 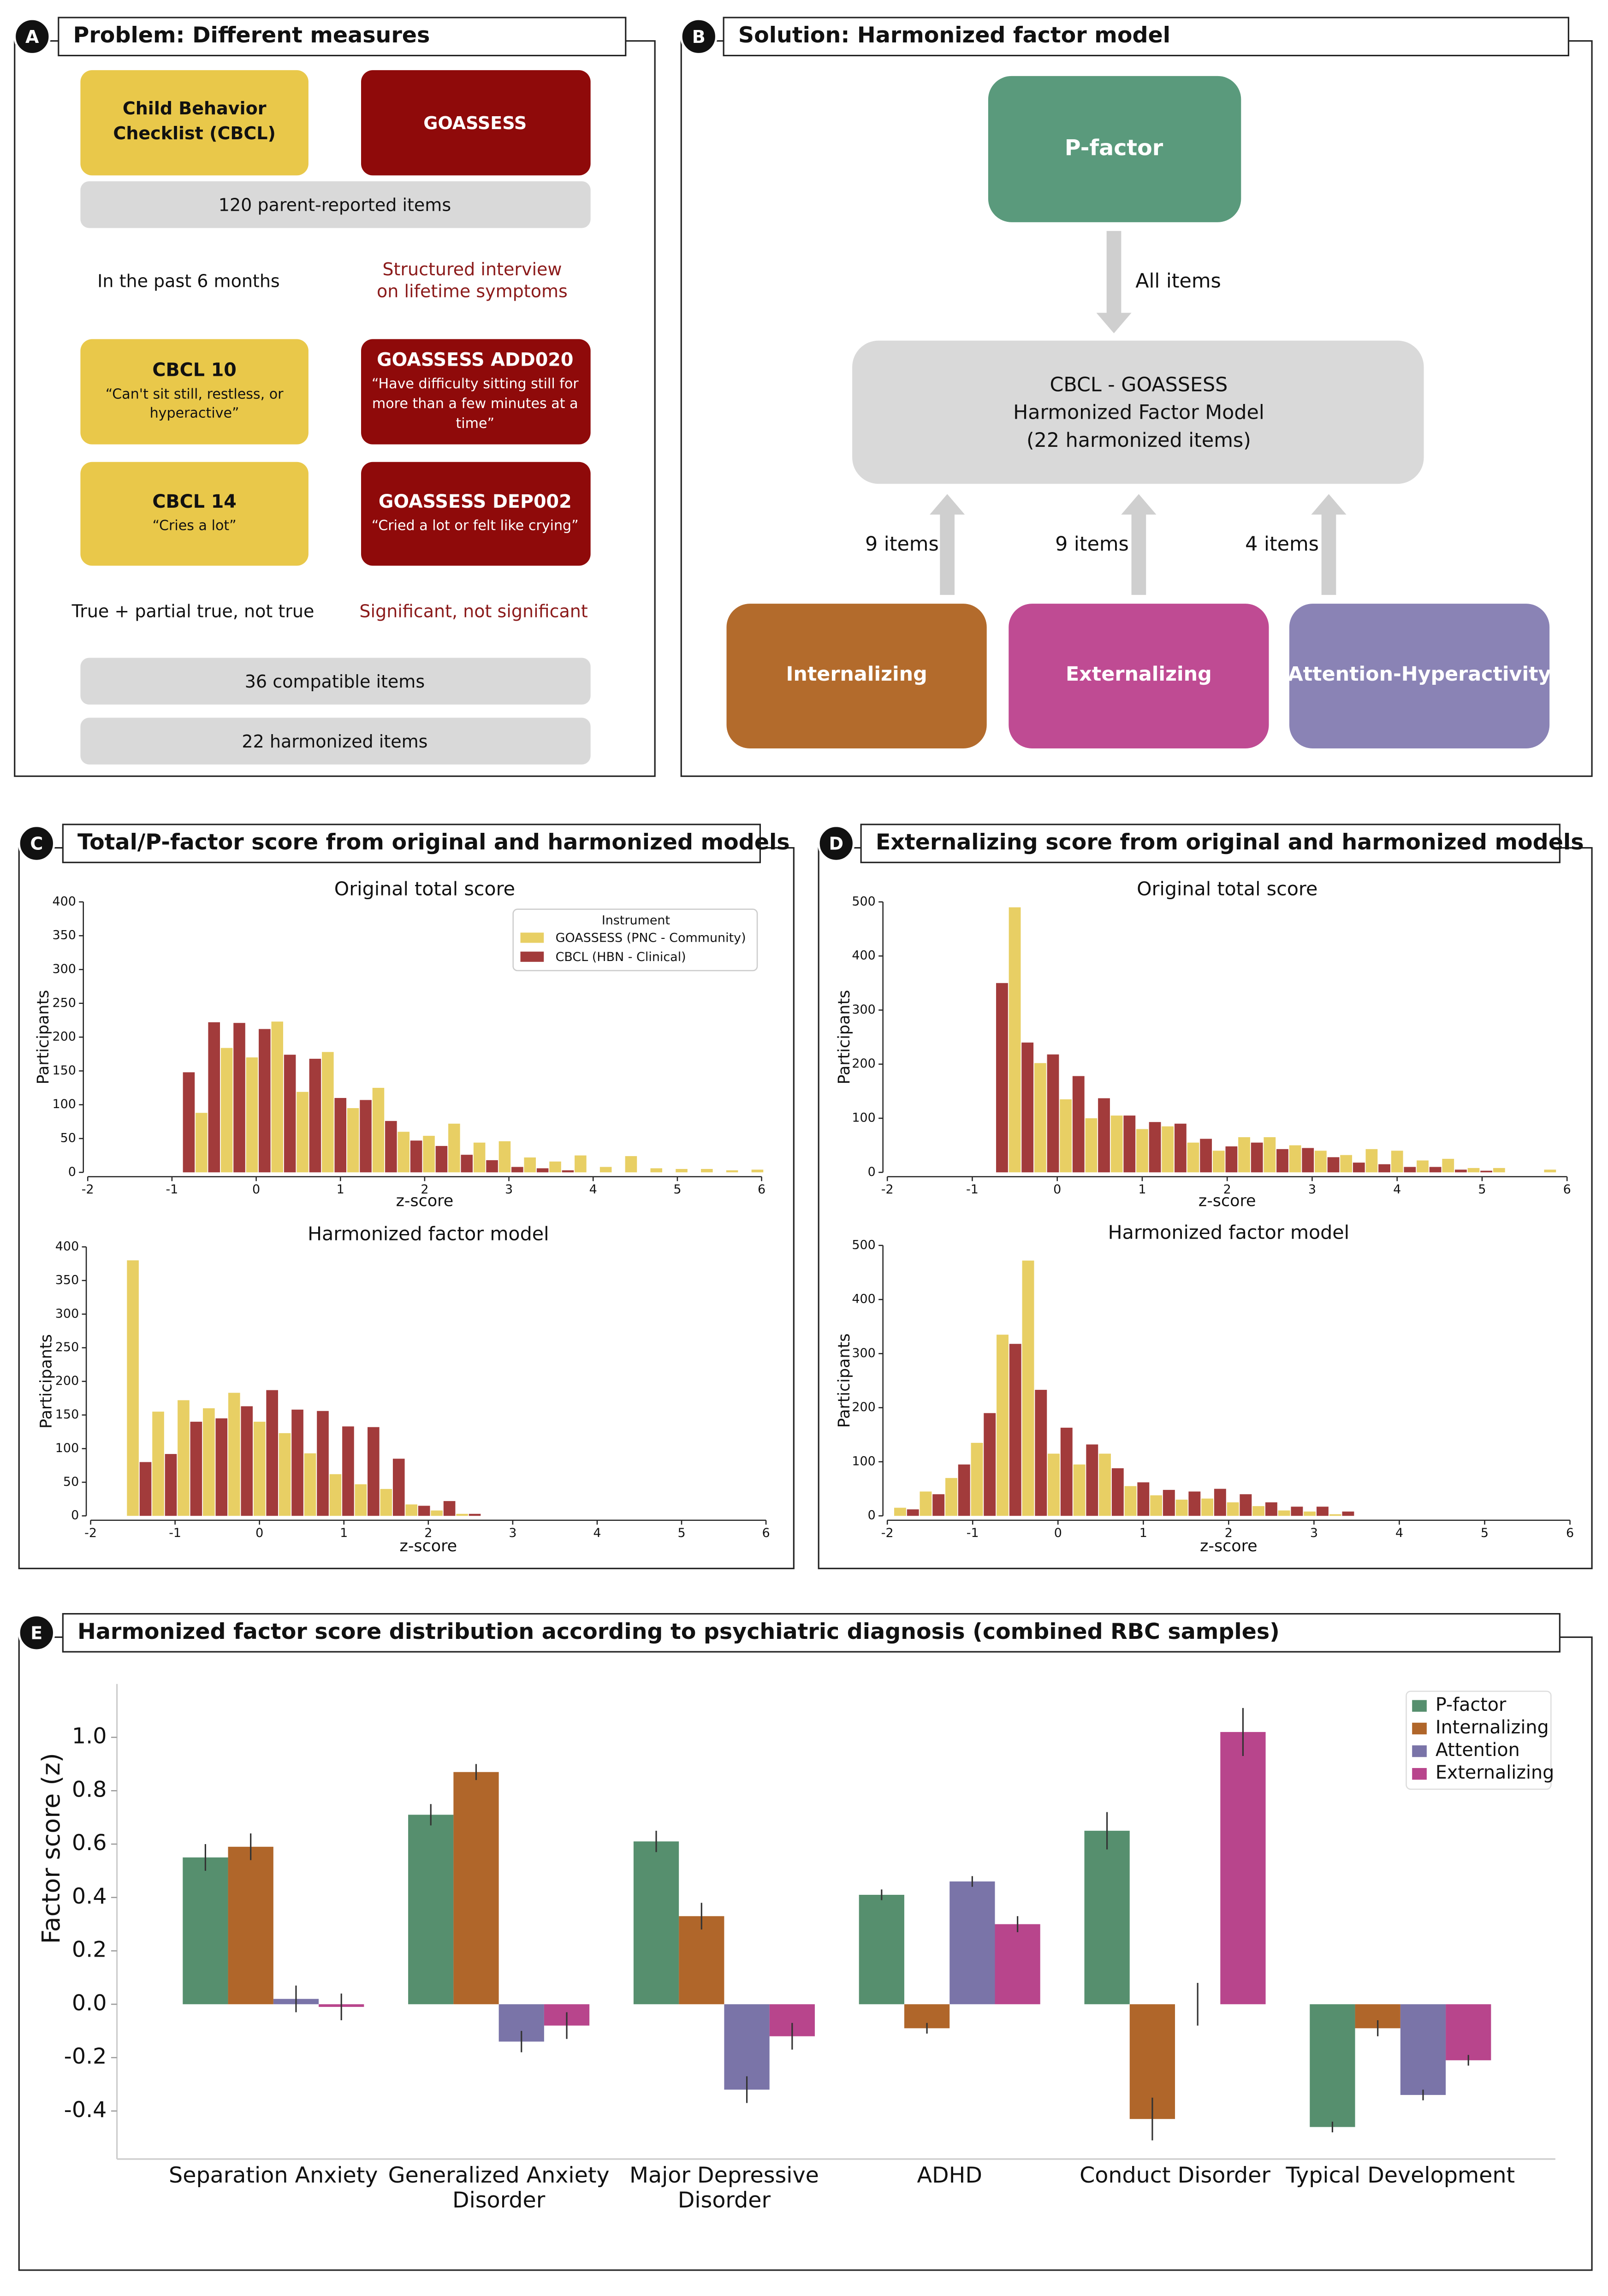 I want to click on label: Structured interview, so click(x=472, y=269).